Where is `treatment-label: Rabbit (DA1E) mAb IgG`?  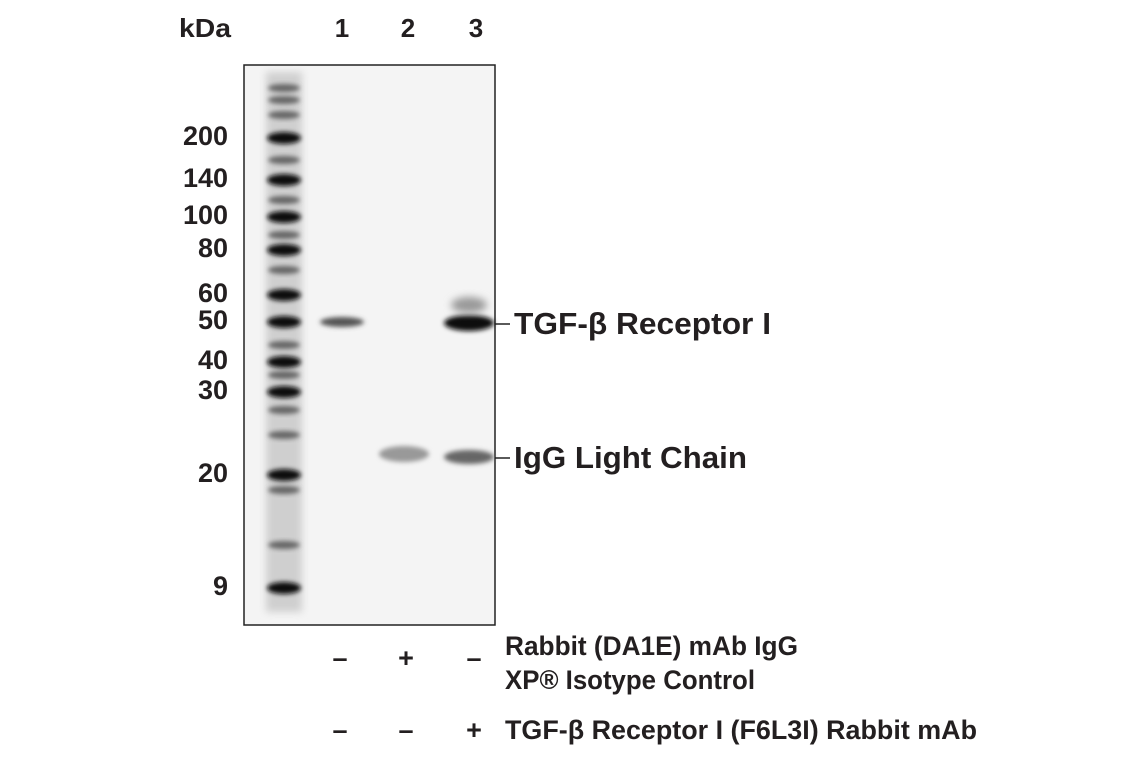 treatment-label: Rabbit (DA1E) mAb IgG is located at coordinates (651, 646).